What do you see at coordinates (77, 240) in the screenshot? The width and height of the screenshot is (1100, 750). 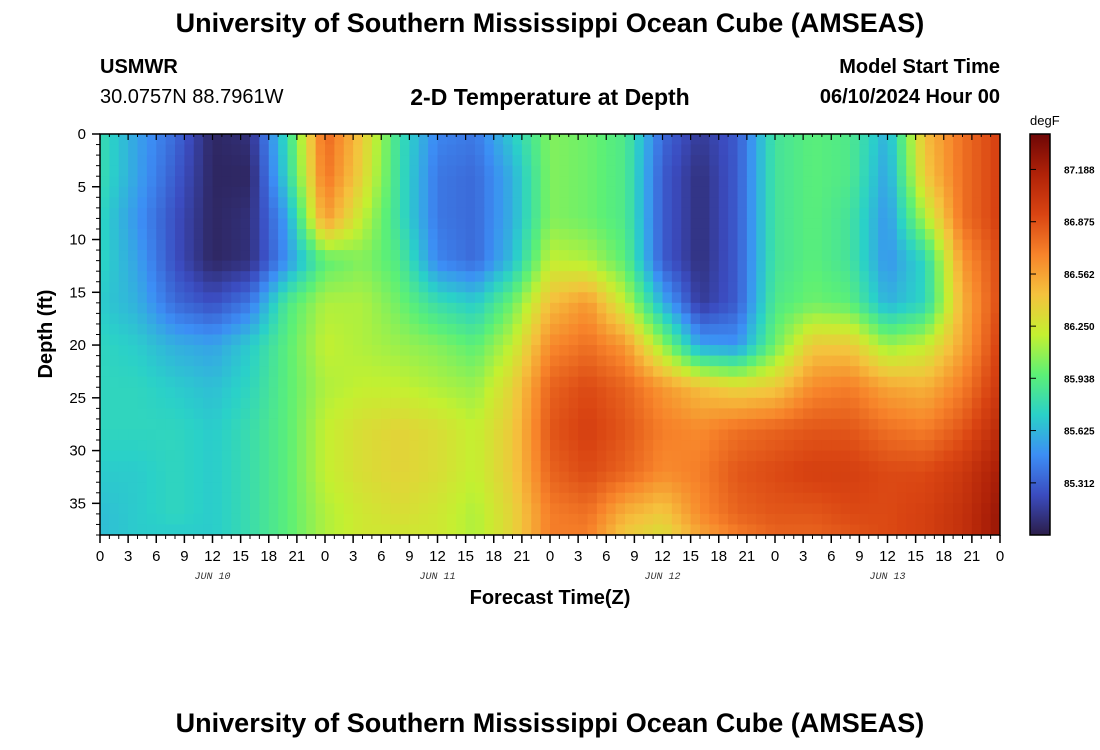 I see `y-tick-label: 10` at bounding box center [77, 240].